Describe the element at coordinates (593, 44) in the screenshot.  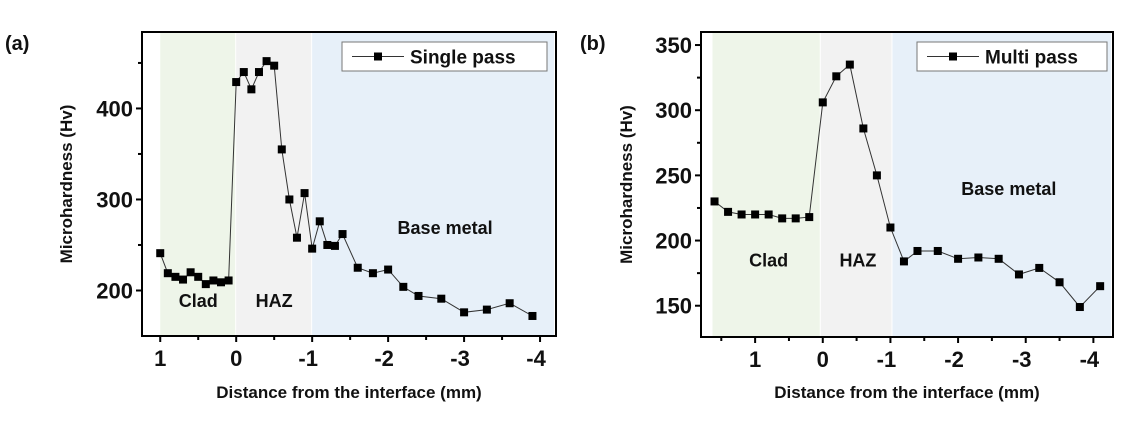
I see `panel-label: (b)` at that location.